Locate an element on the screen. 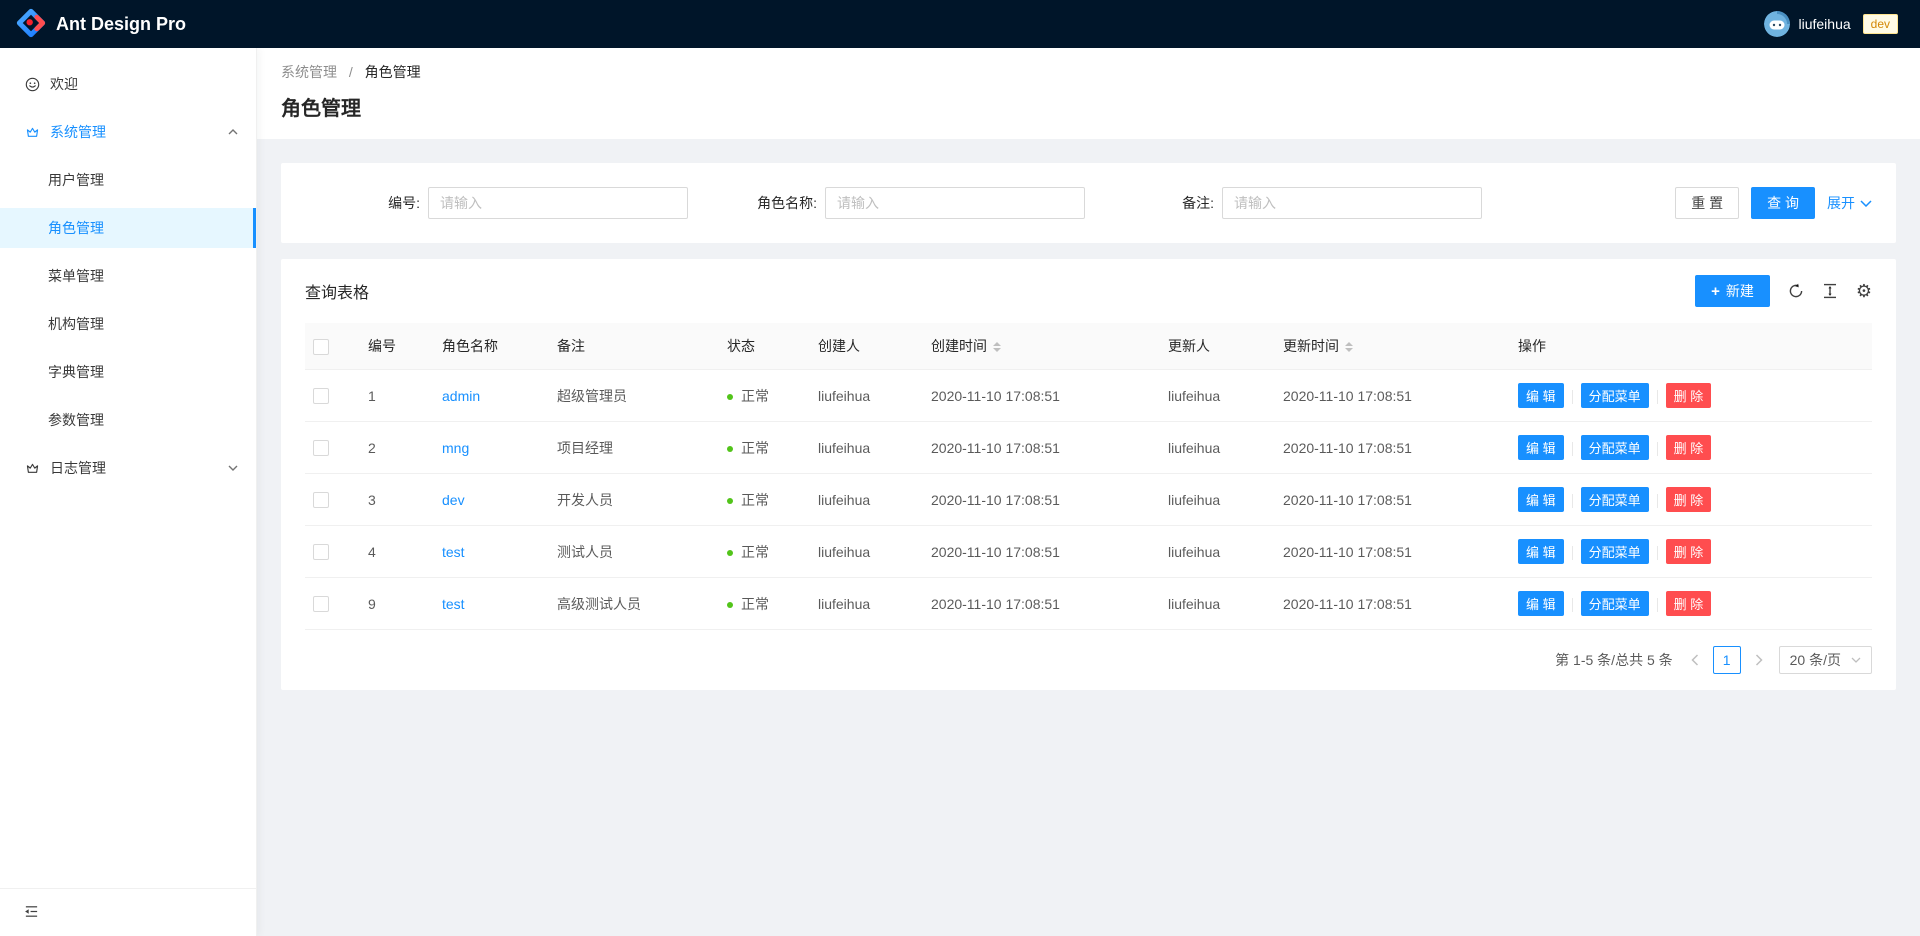 Image resolution: width=1920 pixels, height=936 pixels. remark-input is located at coordinates (1352, 203).